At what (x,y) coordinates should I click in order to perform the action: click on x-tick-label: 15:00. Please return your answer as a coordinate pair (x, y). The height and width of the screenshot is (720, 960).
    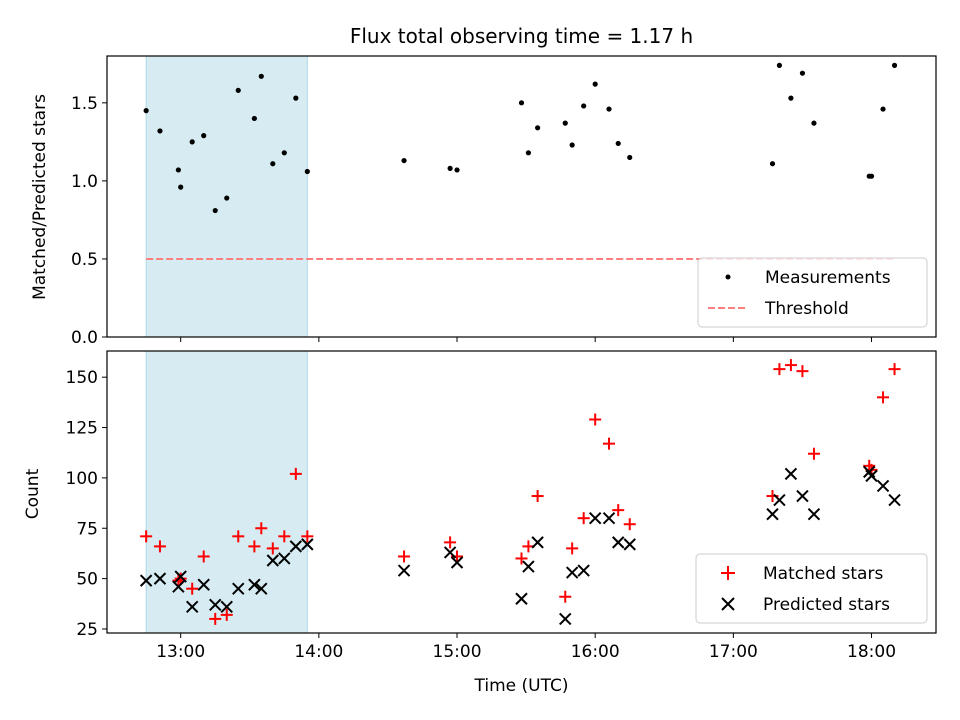
    Looking at the image, I should click on (457, 652).